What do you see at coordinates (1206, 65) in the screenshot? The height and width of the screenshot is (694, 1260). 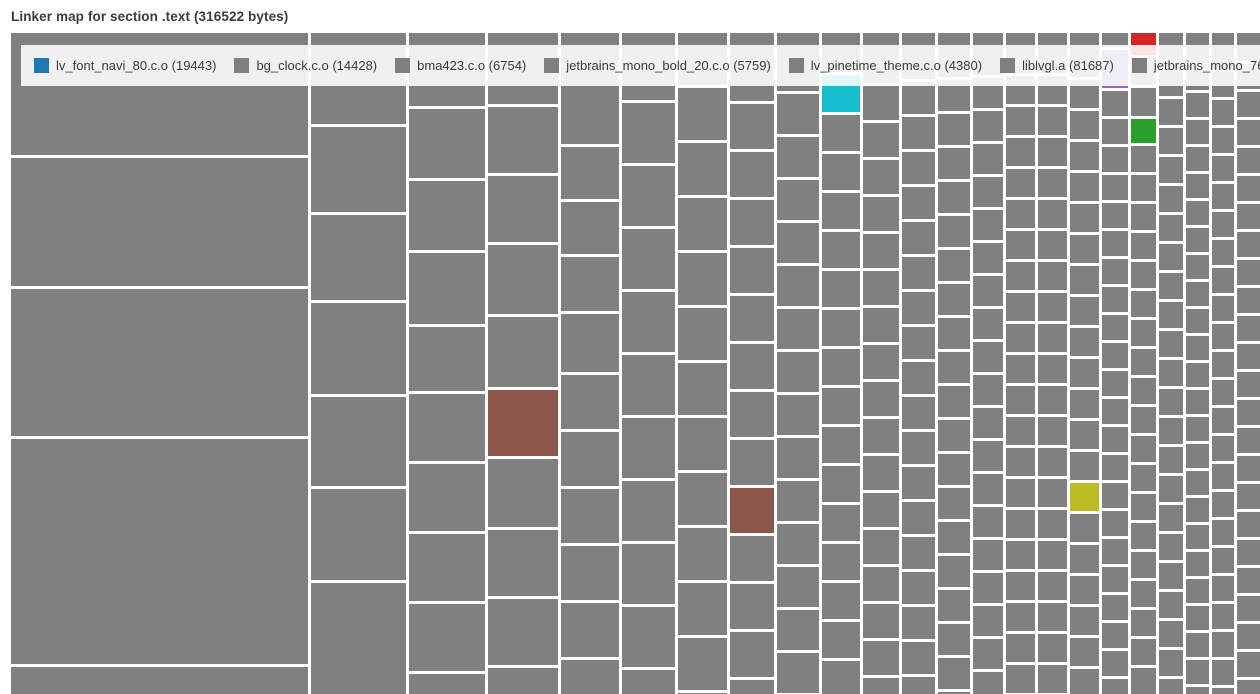 I see `legend-label: jetbrains_mono_76.c.o (3321)` at bounding box center [1206, 65].